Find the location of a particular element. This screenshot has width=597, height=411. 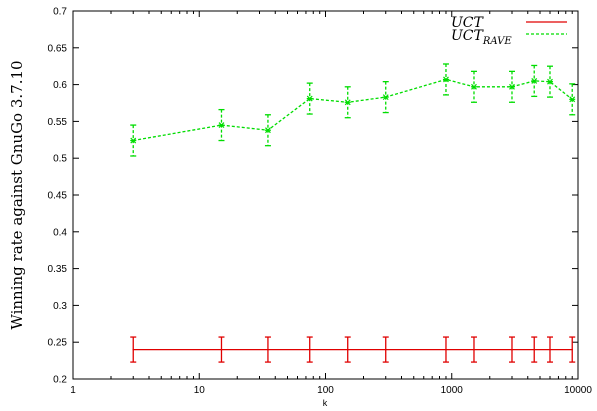

y-tick-label: 0.5 is located at coordinates (60, 159).